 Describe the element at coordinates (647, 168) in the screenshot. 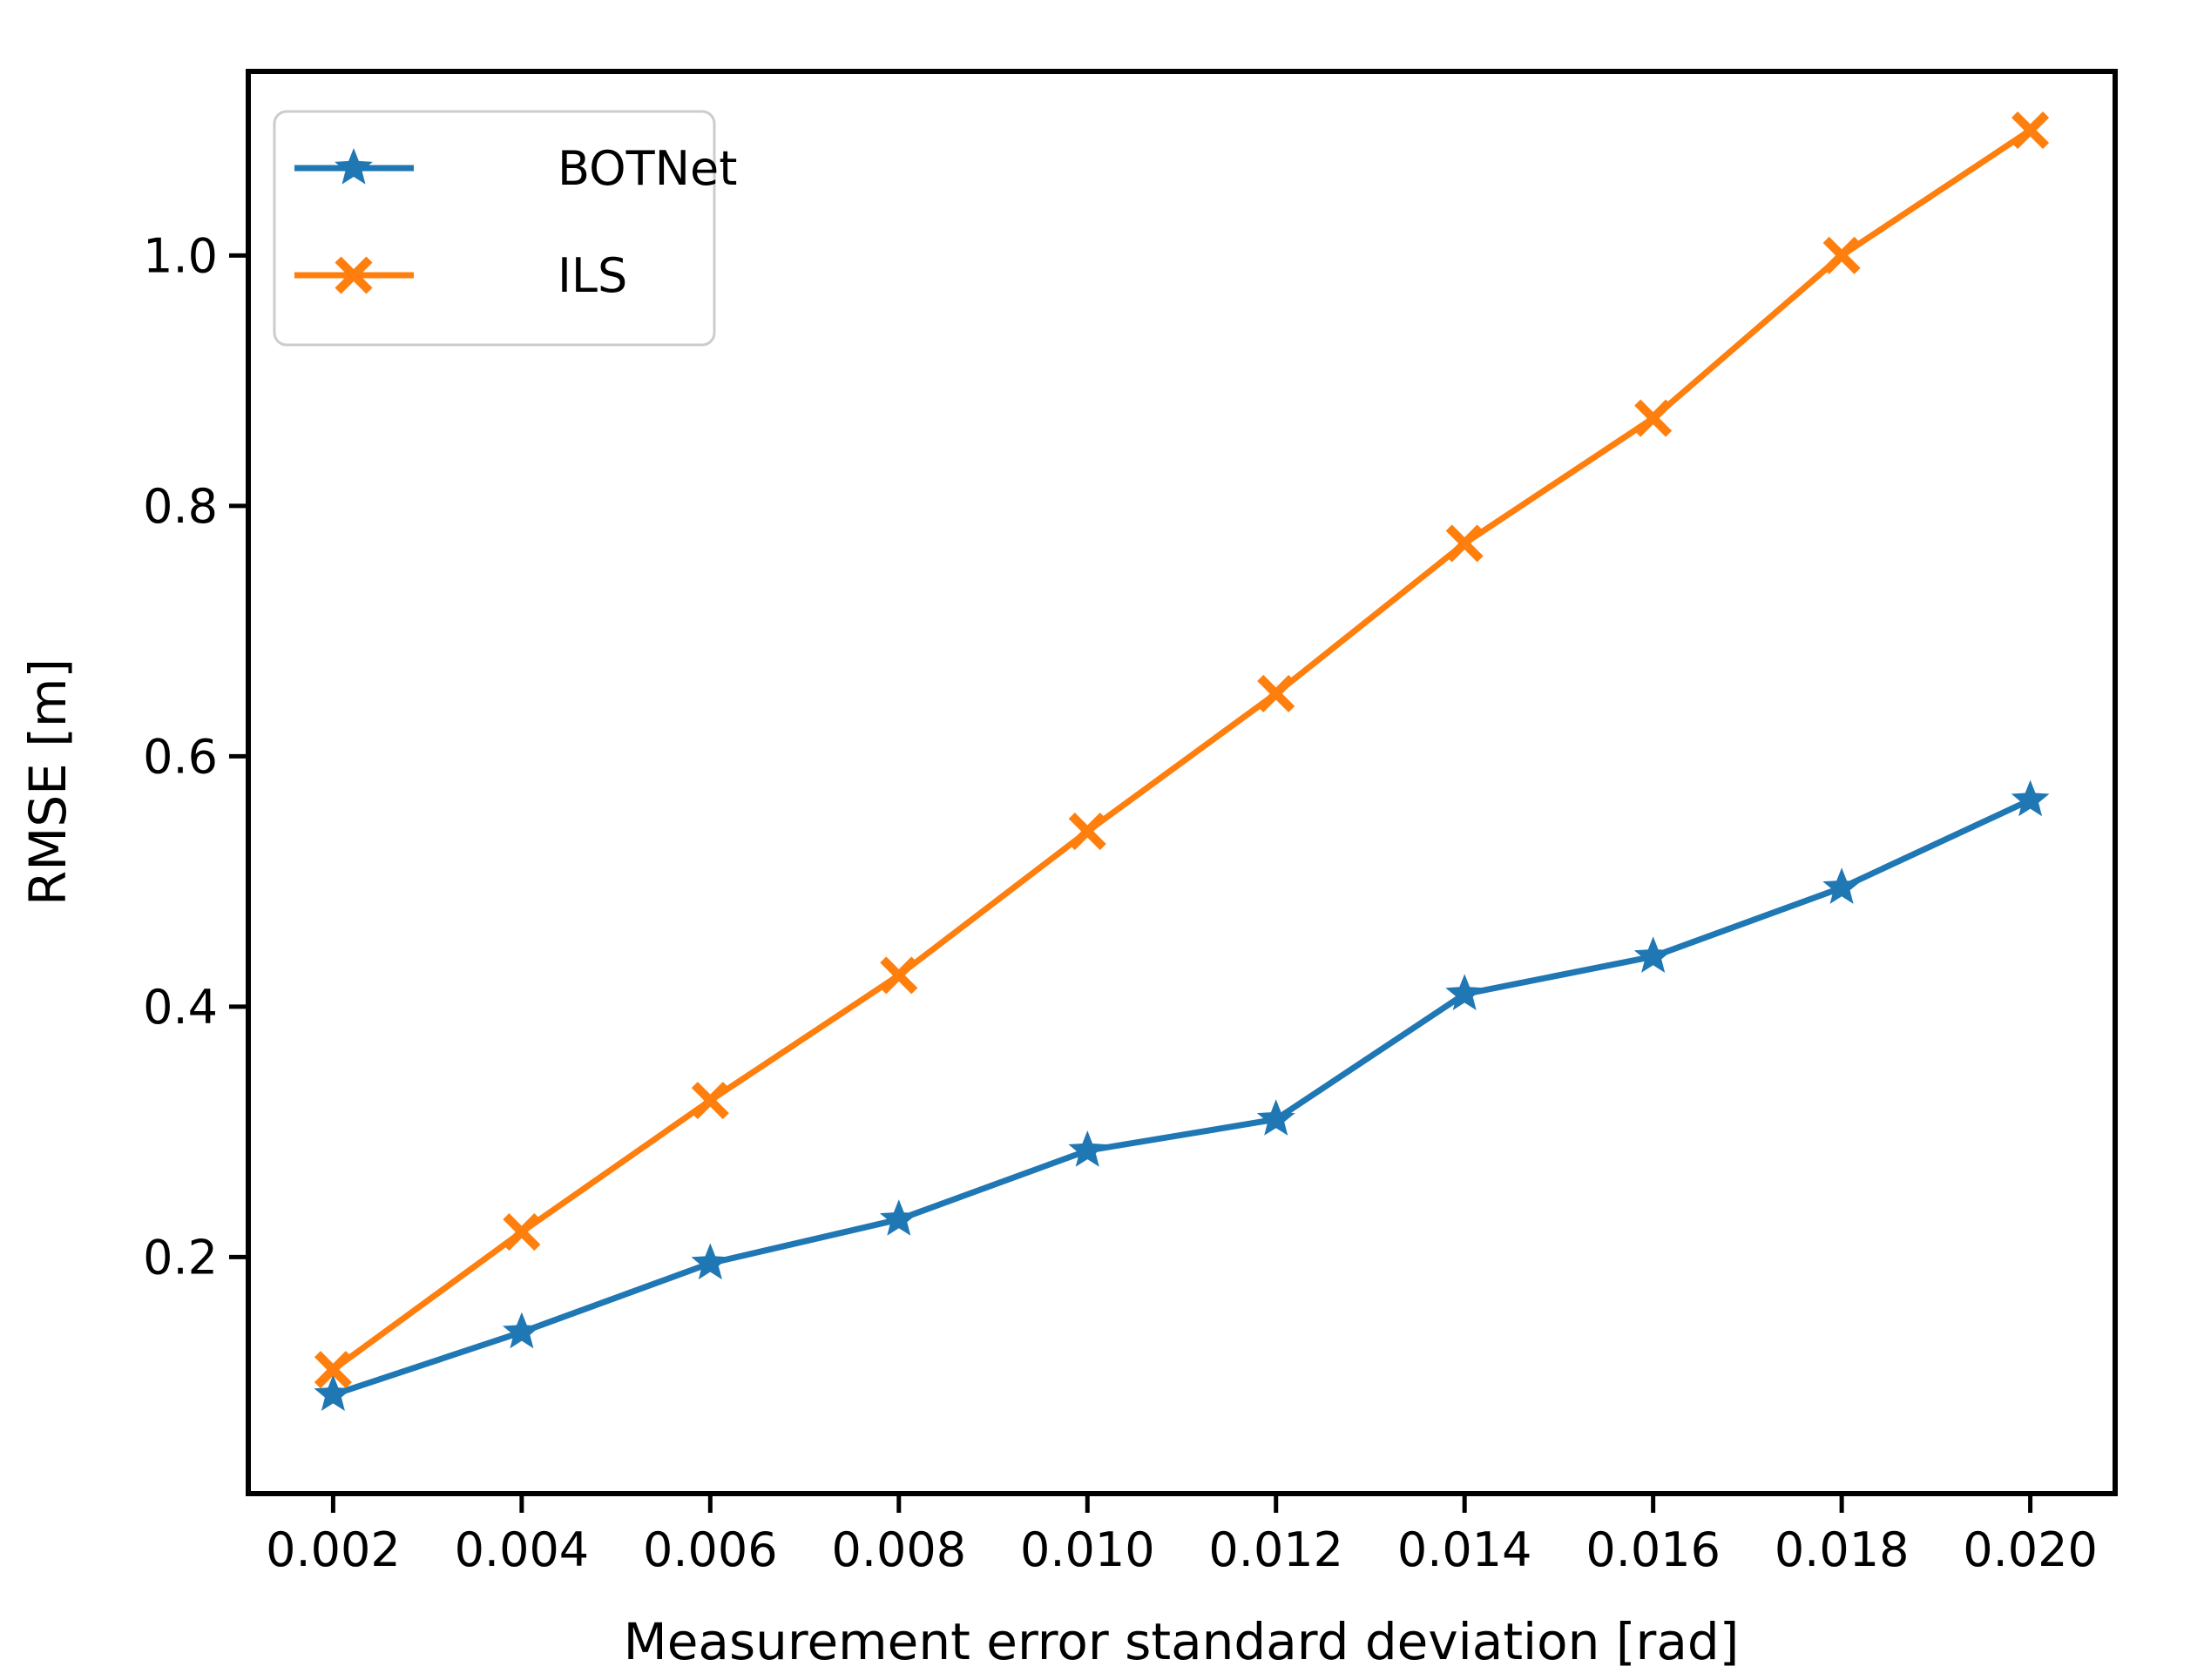

I see `legend-label-botnet: BOTNet` at that location.